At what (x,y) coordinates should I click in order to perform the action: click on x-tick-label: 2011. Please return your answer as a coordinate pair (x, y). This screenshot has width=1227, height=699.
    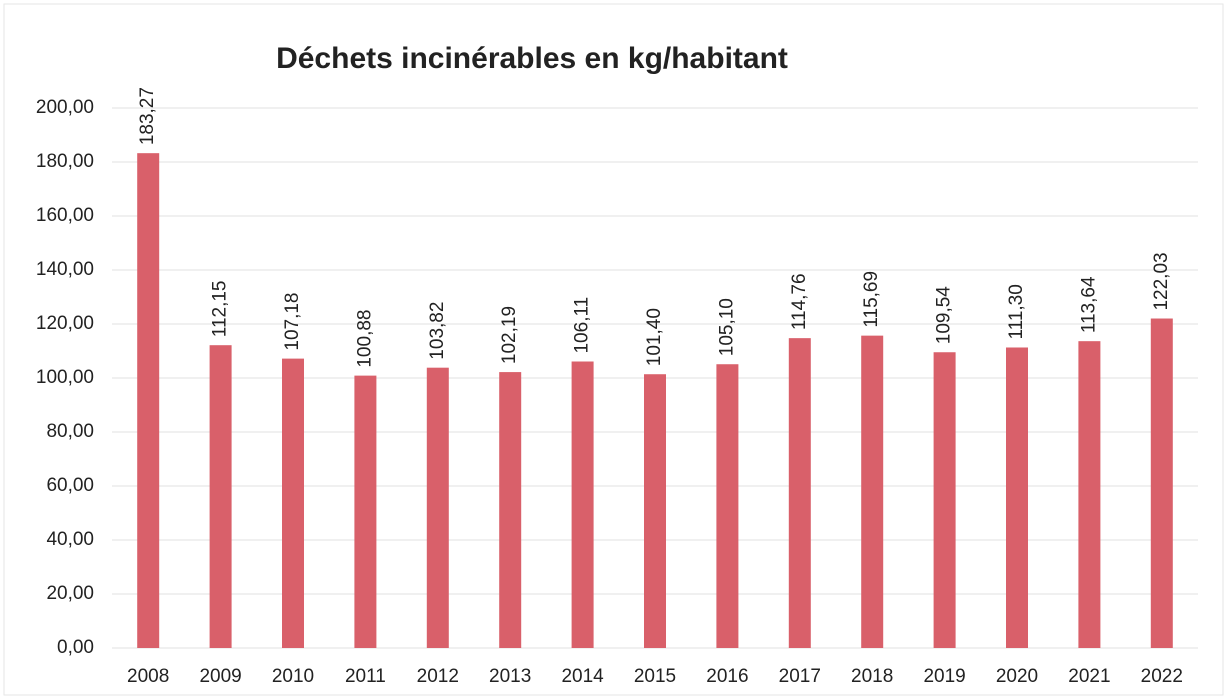
    Looking at the image, I should click on (365, 676).